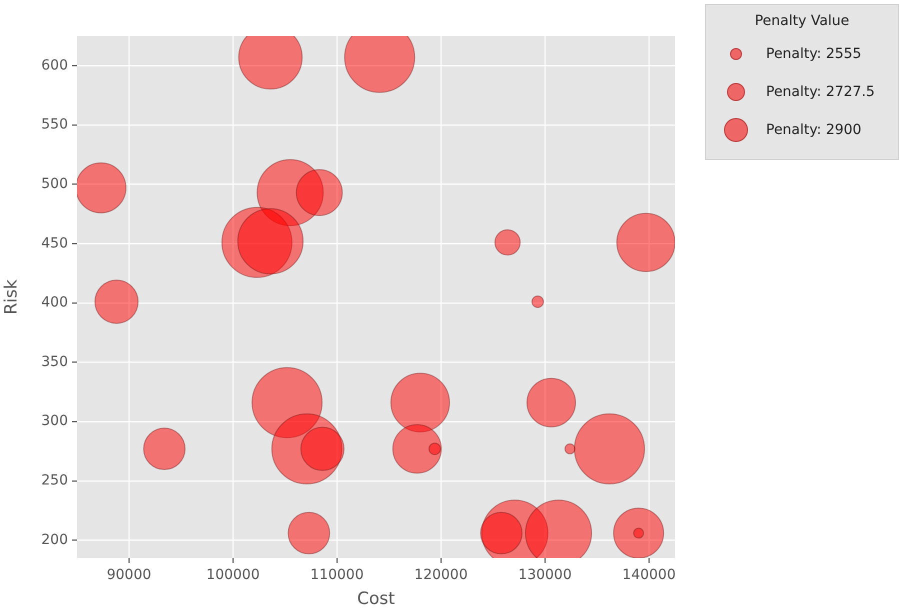  What do you see at coordinates (54, 184) in the screenshot?
I see `y-tick-label: 500` at bounding box center [54, 184].